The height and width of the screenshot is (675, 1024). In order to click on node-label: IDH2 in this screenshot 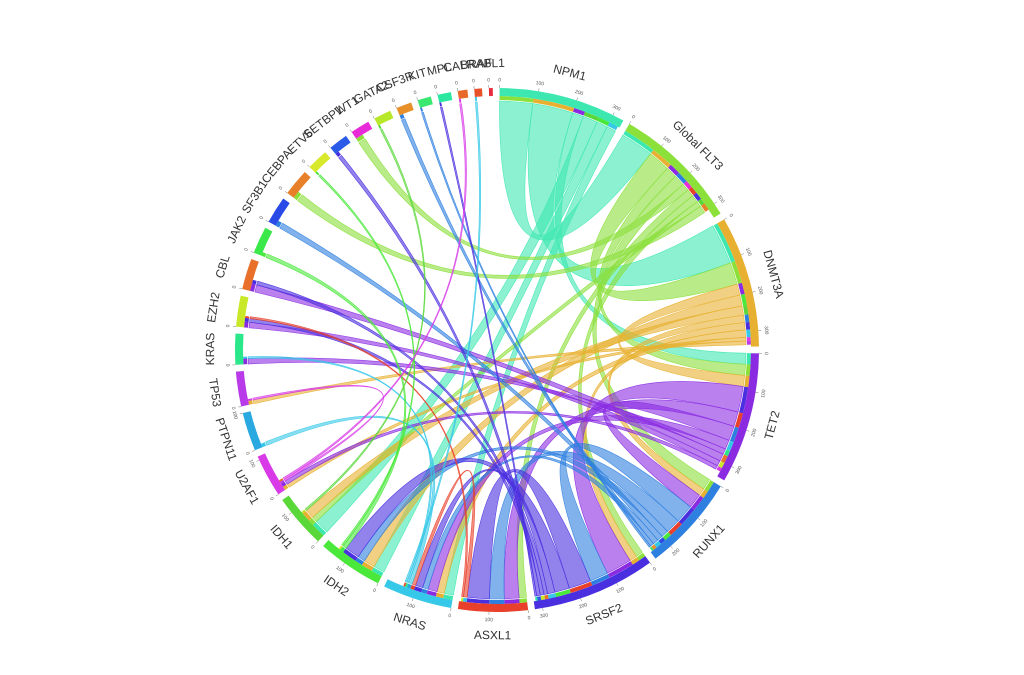, I will do `click(336, 585)`.